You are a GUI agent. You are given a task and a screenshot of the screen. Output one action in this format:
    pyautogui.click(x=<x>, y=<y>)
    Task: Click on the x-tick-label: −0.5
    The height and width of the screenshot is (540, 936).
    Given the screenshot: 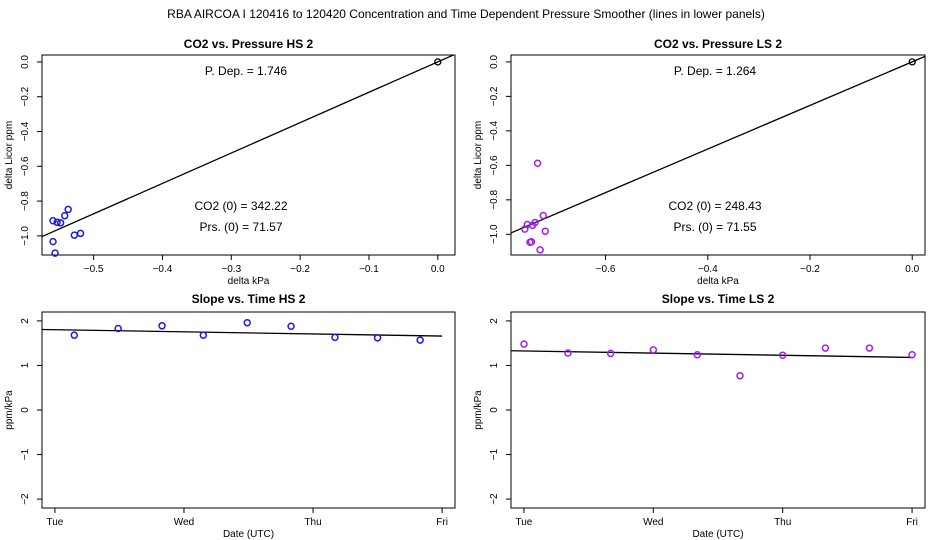 What is the action you would take?
    pyautogui.click(x=94, y=269)
    